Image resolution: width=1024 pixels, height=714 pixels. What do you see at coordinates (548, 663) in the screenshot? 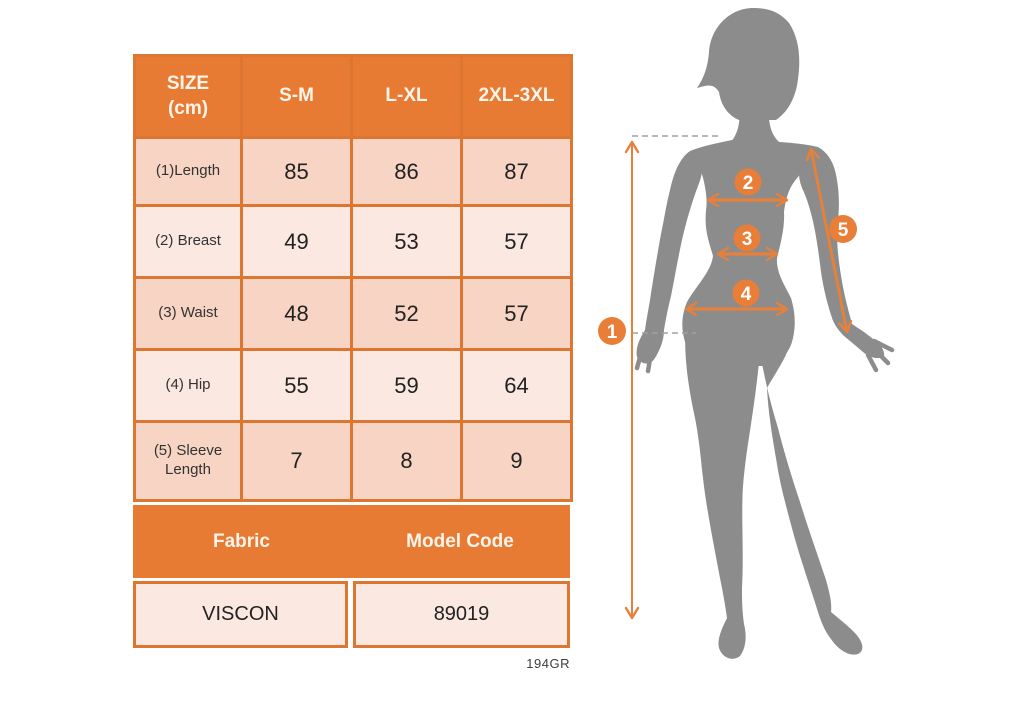
I see `footnote-code: 194GR` at bounding box center [548, 663].